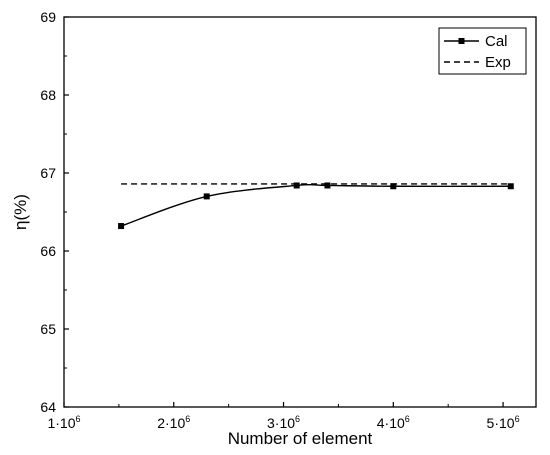  I want to click on legend: Cal Exp, so click(482, 51).